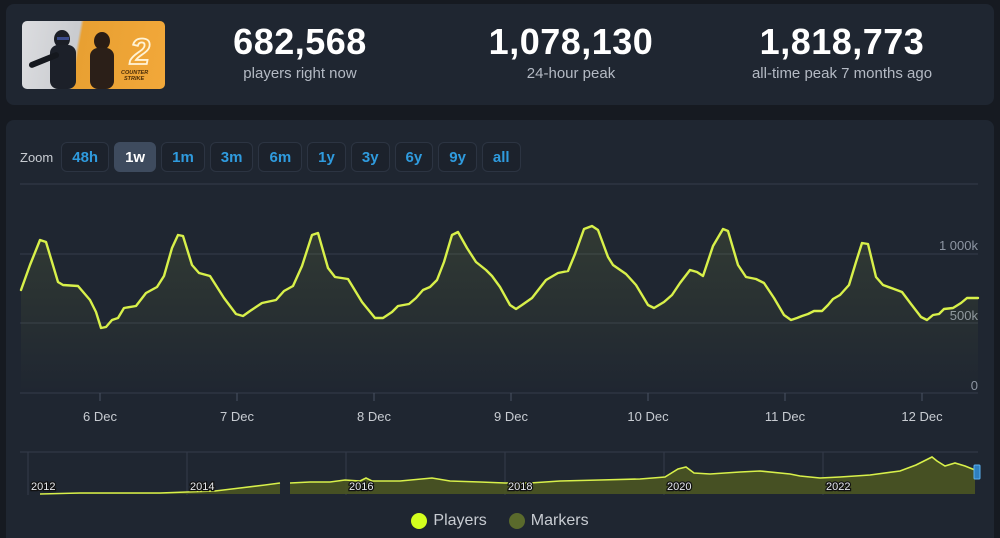 The height and width of the screenshot is (538, 1000). I want to click on zoom-all-button: all, so click(501, 157).